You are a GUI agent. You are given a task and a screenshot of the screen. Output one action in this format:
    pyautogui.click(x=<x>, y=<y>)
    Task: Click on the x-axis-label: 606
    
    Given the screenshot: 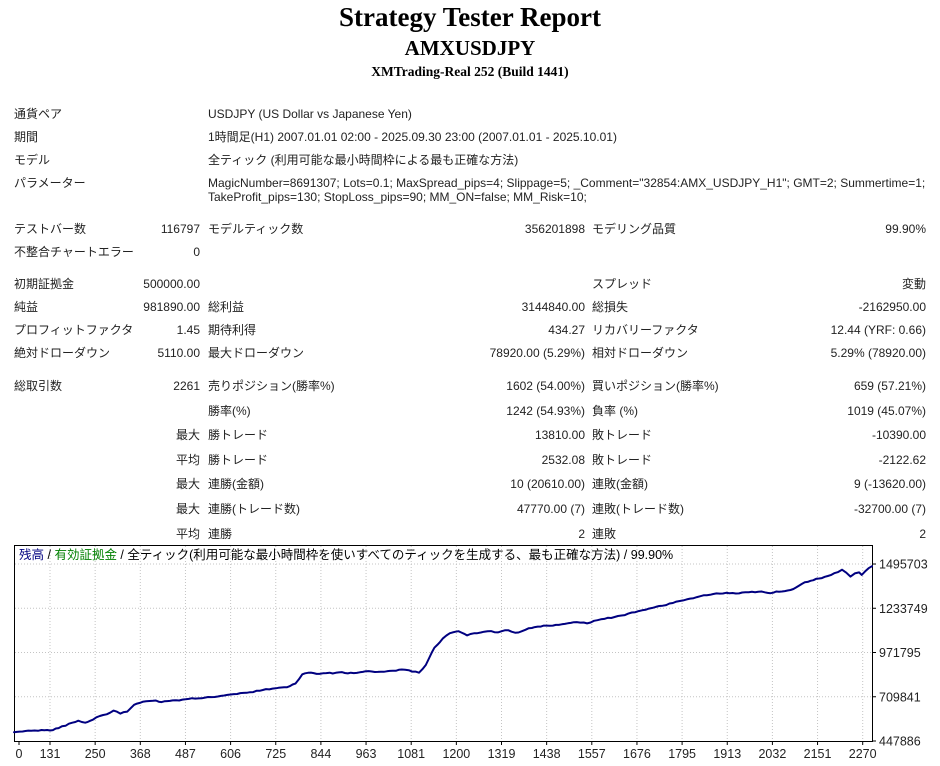 What is the action you would take?
    pyautogui.click(x=230, y=754)
    